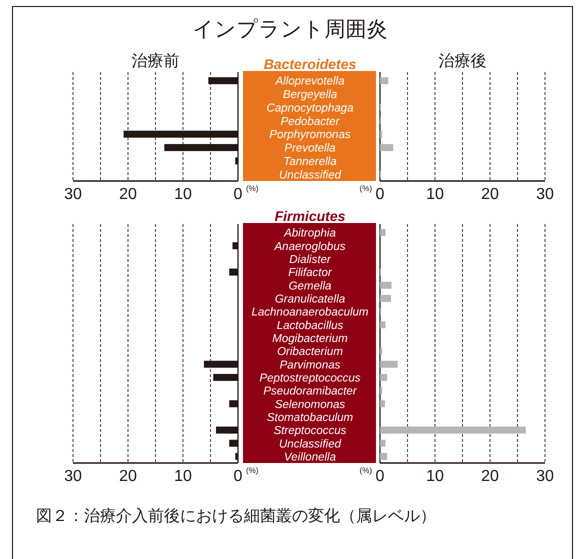 The width and height of the screenshot is (579, 559). Describe the element at coordinates (310, 162) in the screenshot. I see `y-tick-label: Tannerella` at that location.